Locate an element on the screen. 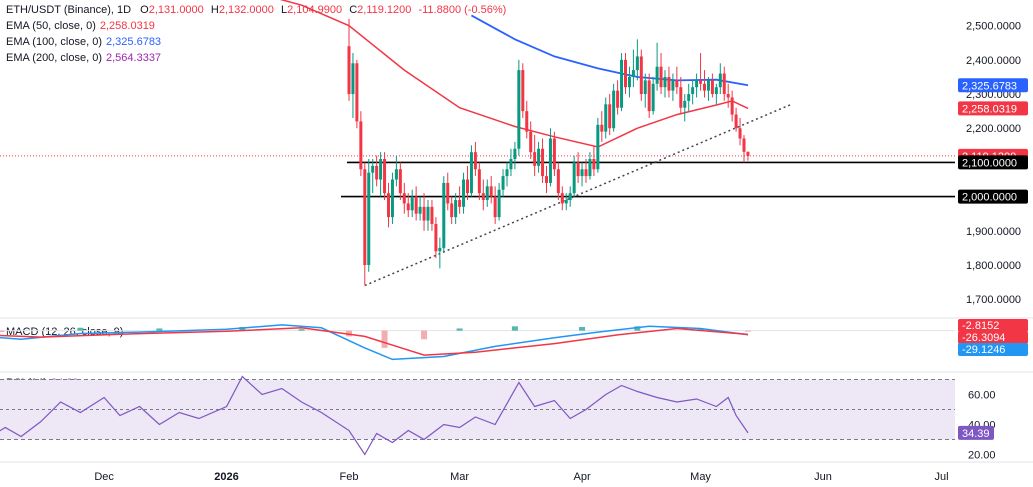 The width and height of the screenshot is (1033, 487). rsi-tag-box is located at coordinates (976, 432).